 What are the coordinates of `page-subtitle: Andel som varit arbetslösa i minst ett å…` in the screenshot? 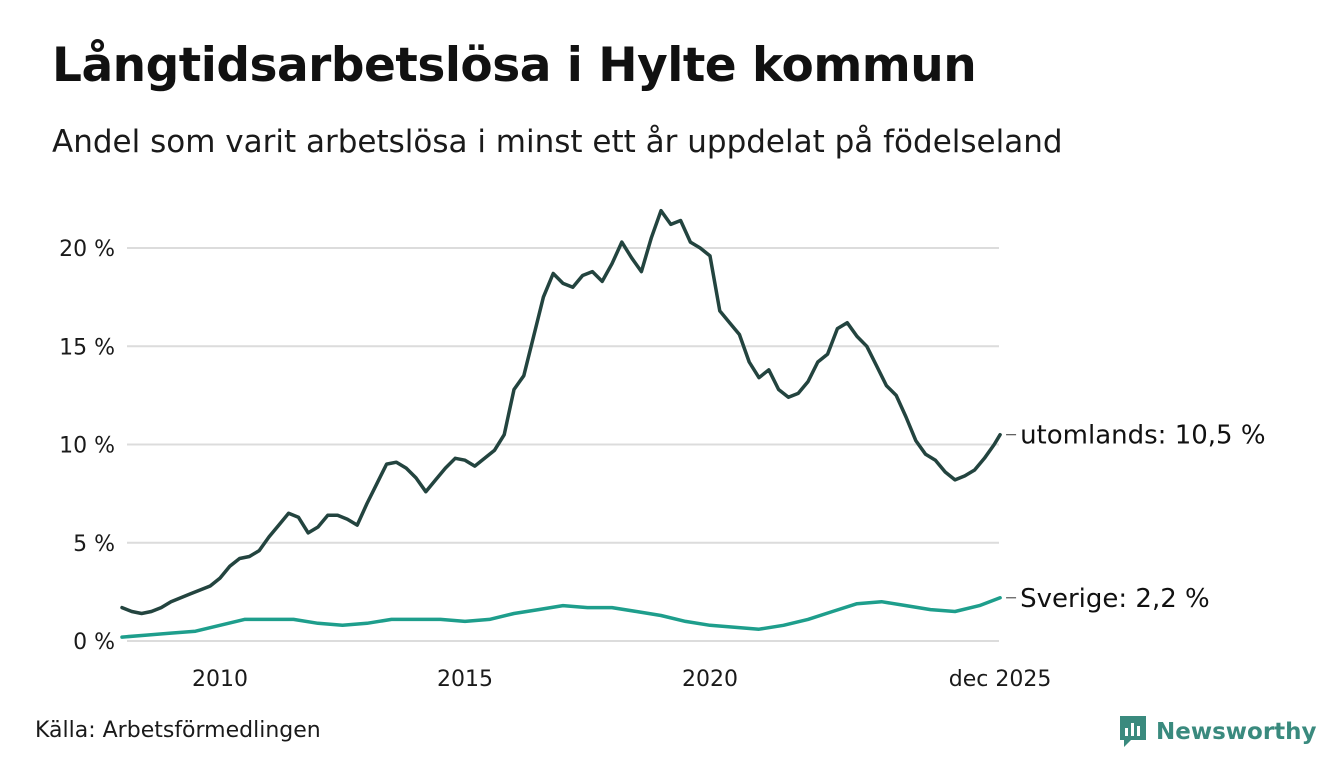 It's located at (557, 142).